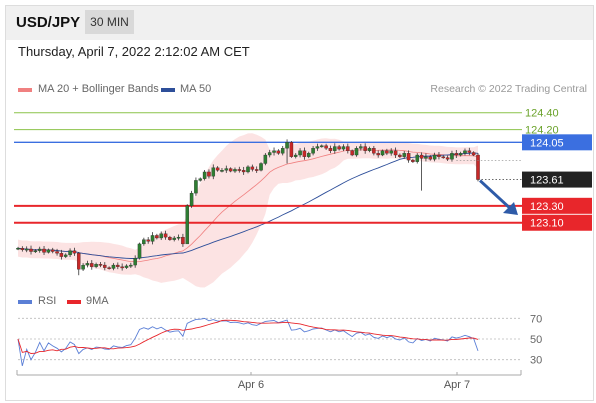  Describe the element at coordinates (299, 23) in the screenshot. I see `header-bar: USD/JPY 30 MIN` at that location.